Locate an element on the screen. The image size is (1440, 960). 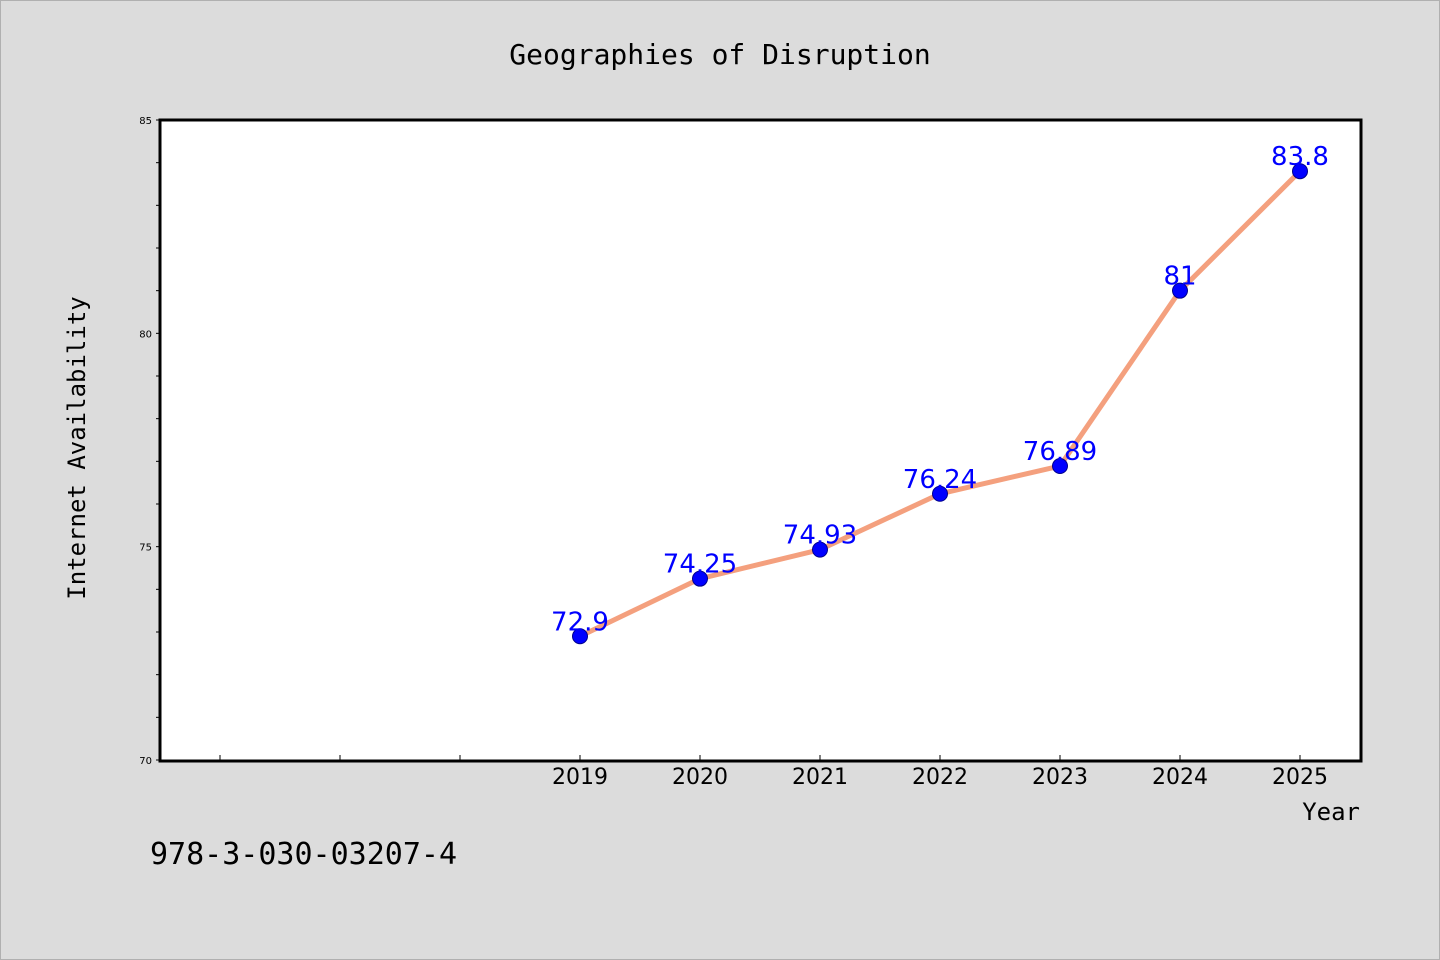
y-tick-label: 75 is located at coordinates (145, 548).